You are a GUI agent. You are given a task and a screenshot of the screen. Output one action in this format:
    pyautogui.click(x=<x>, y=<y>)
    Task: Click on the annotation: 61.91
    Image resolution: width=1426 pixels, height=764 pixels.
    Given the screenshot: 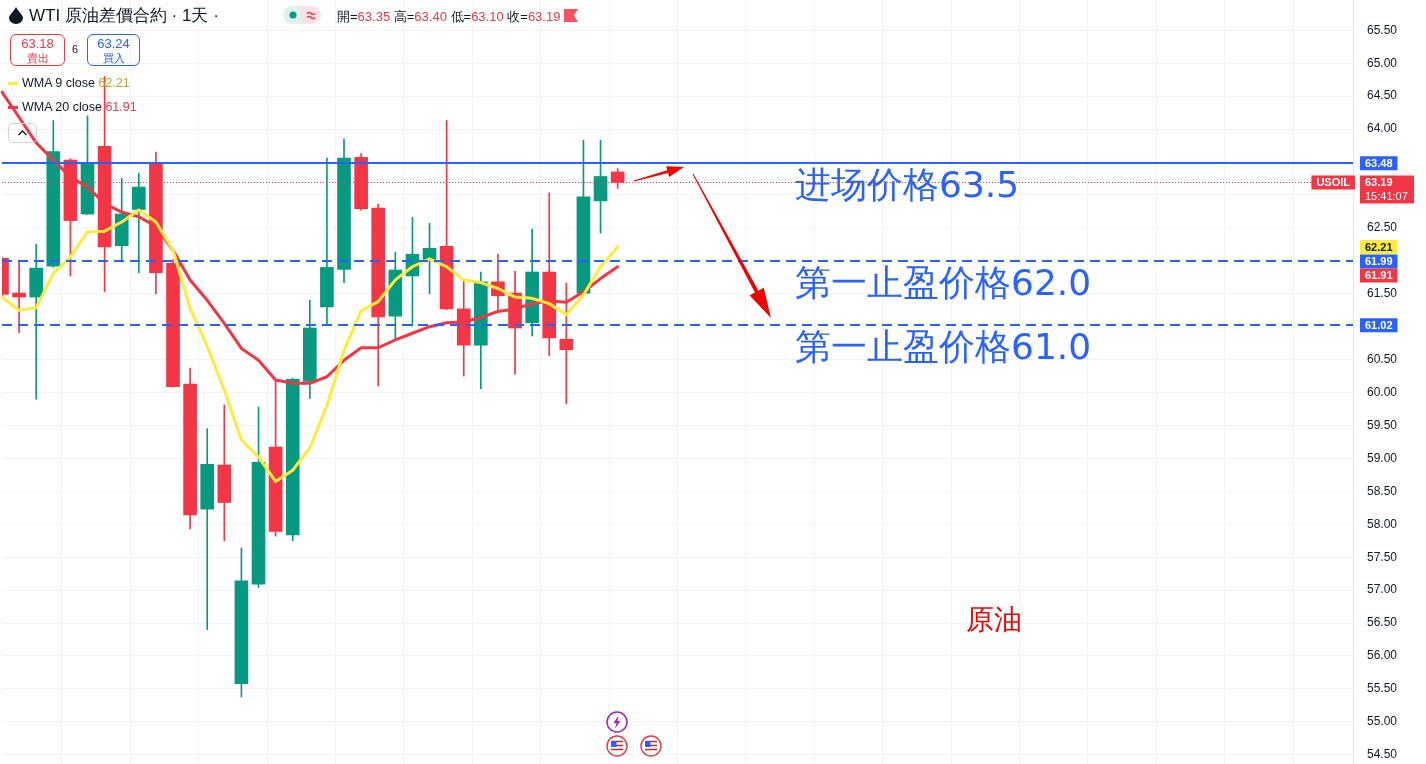 What is the action you would take?
    pyautogui.click(x=121, y=107)
    